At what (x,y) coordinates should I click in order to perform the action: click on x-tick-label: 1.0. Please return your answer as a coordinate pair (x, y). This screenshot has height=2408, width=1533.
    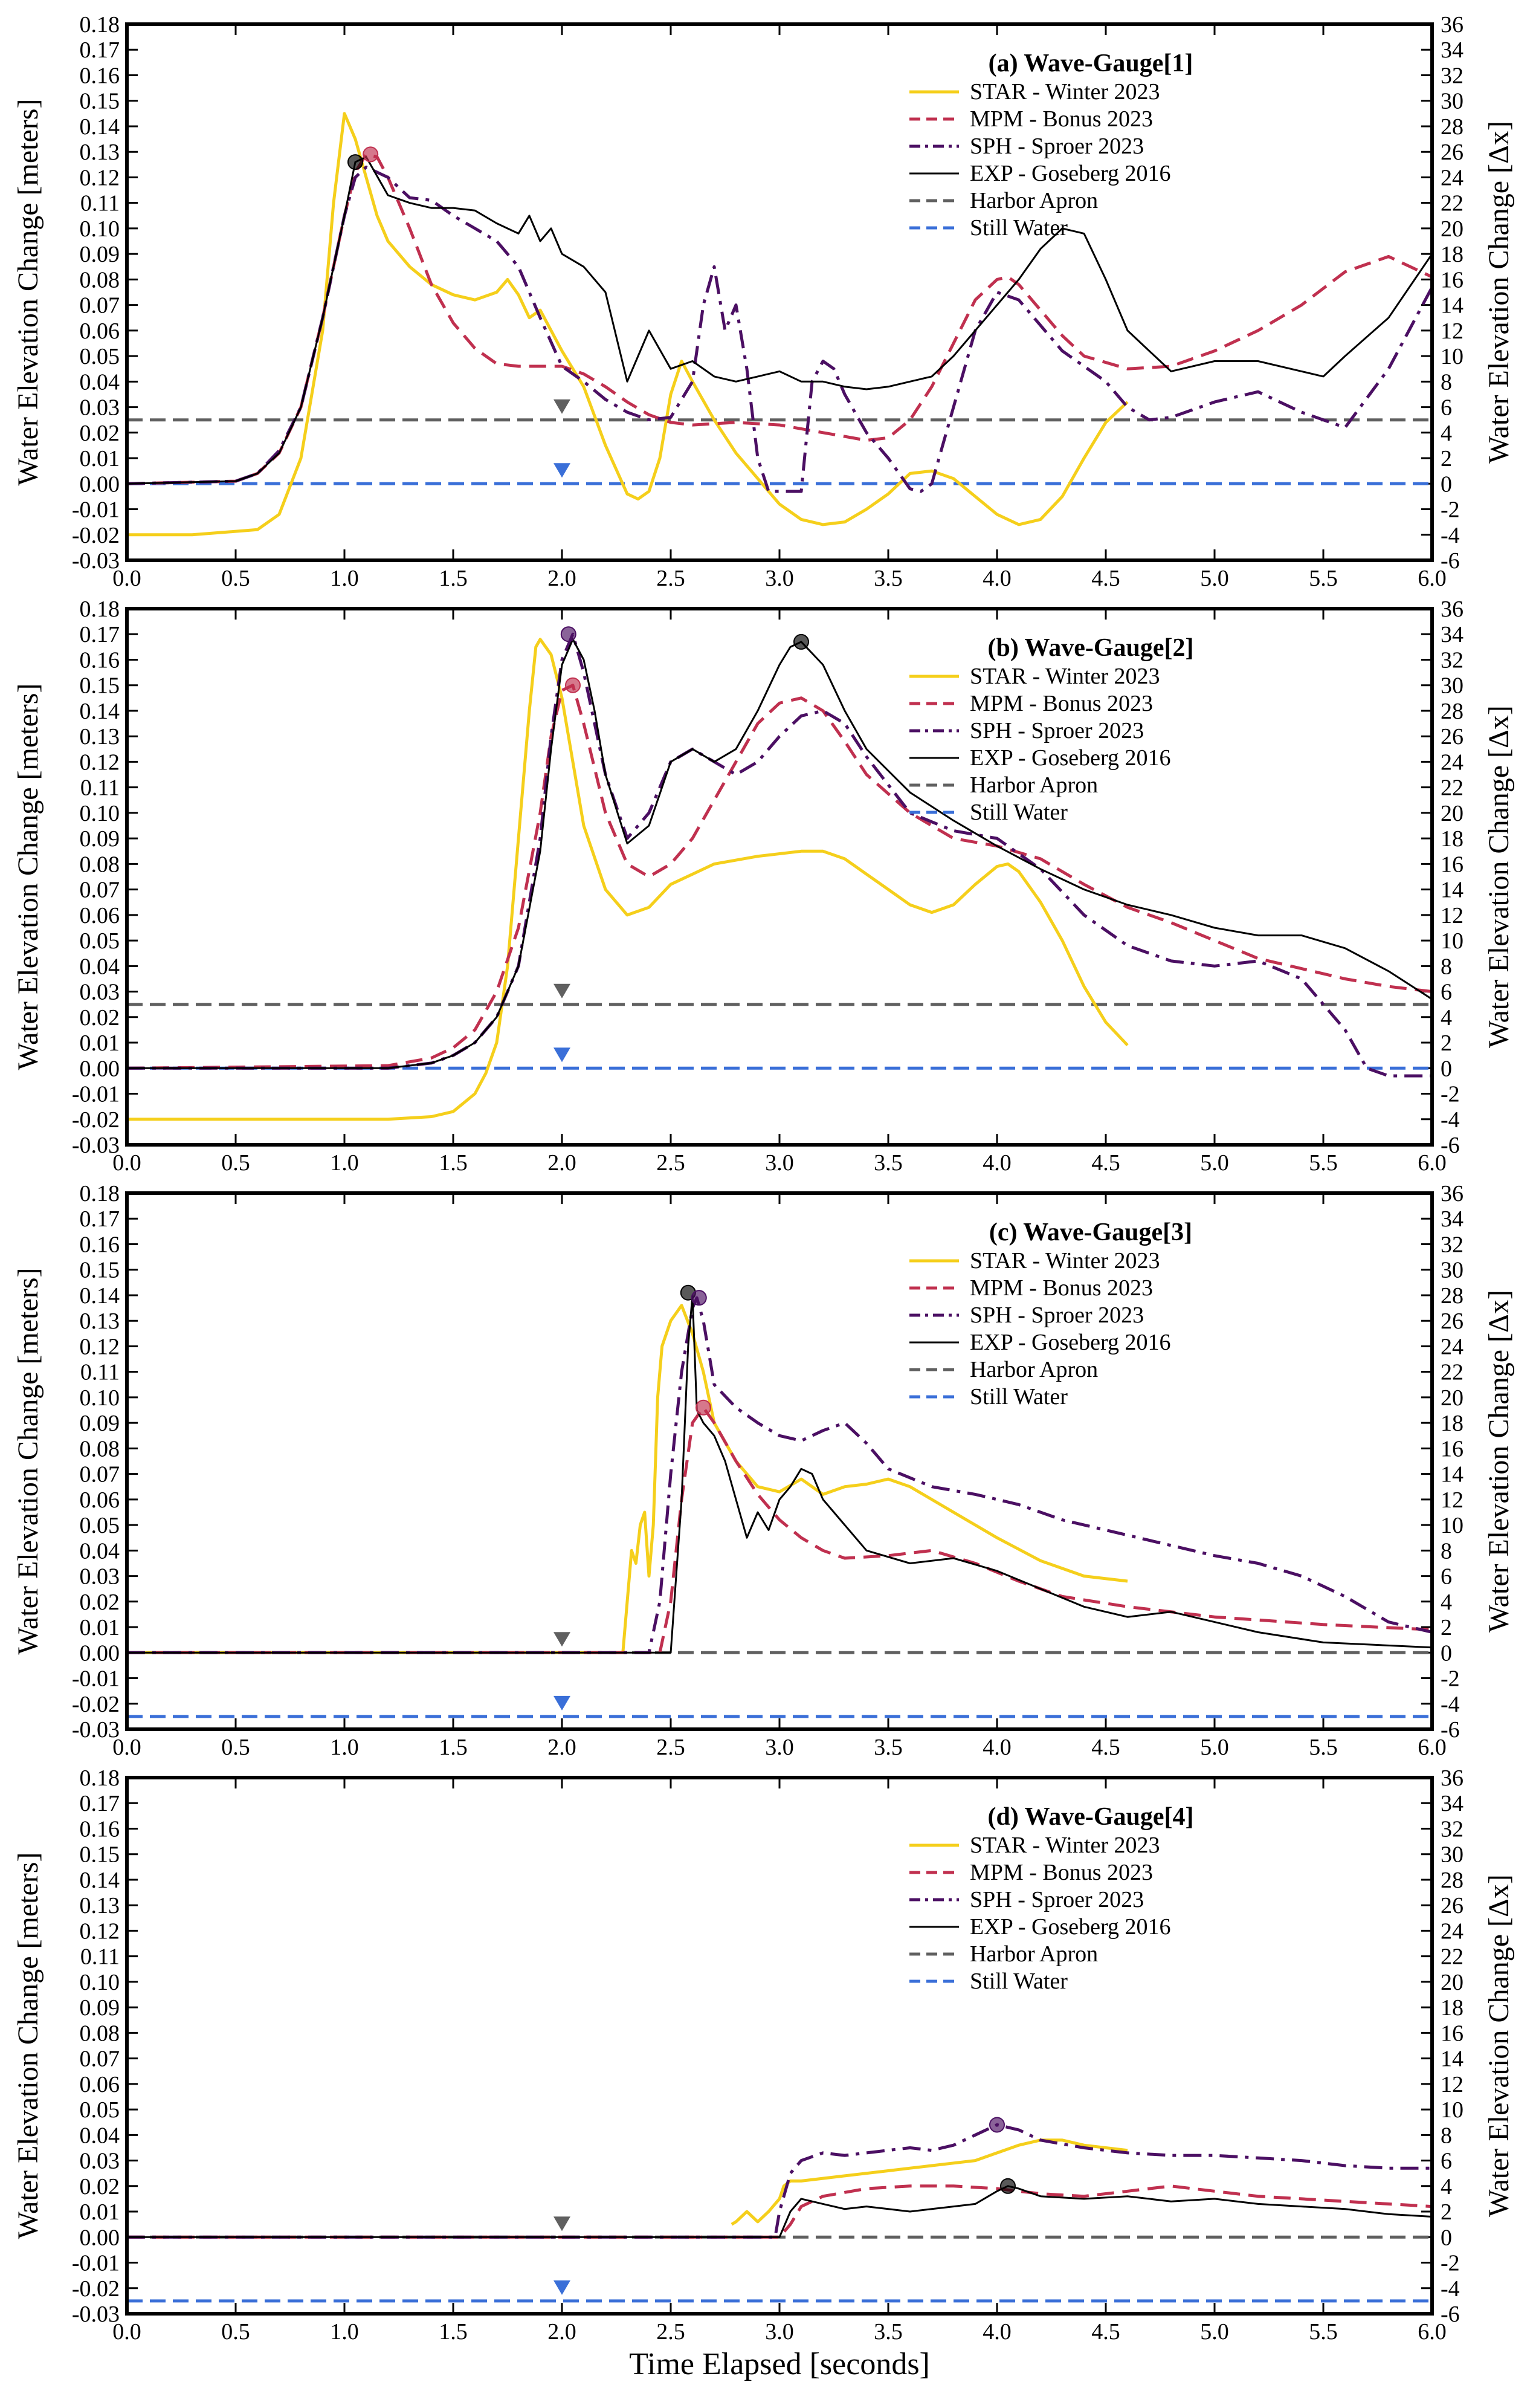
    Looking at the image, I should click on (344, 1163).